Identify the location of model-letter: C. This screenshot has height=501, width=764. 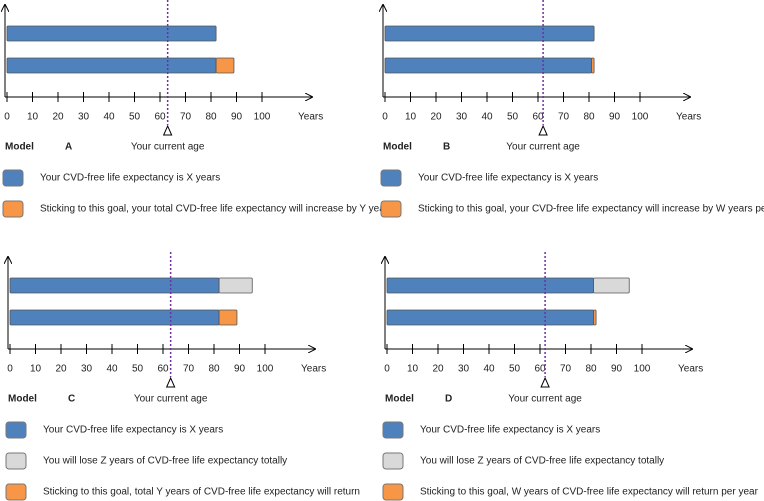
(71, 399).